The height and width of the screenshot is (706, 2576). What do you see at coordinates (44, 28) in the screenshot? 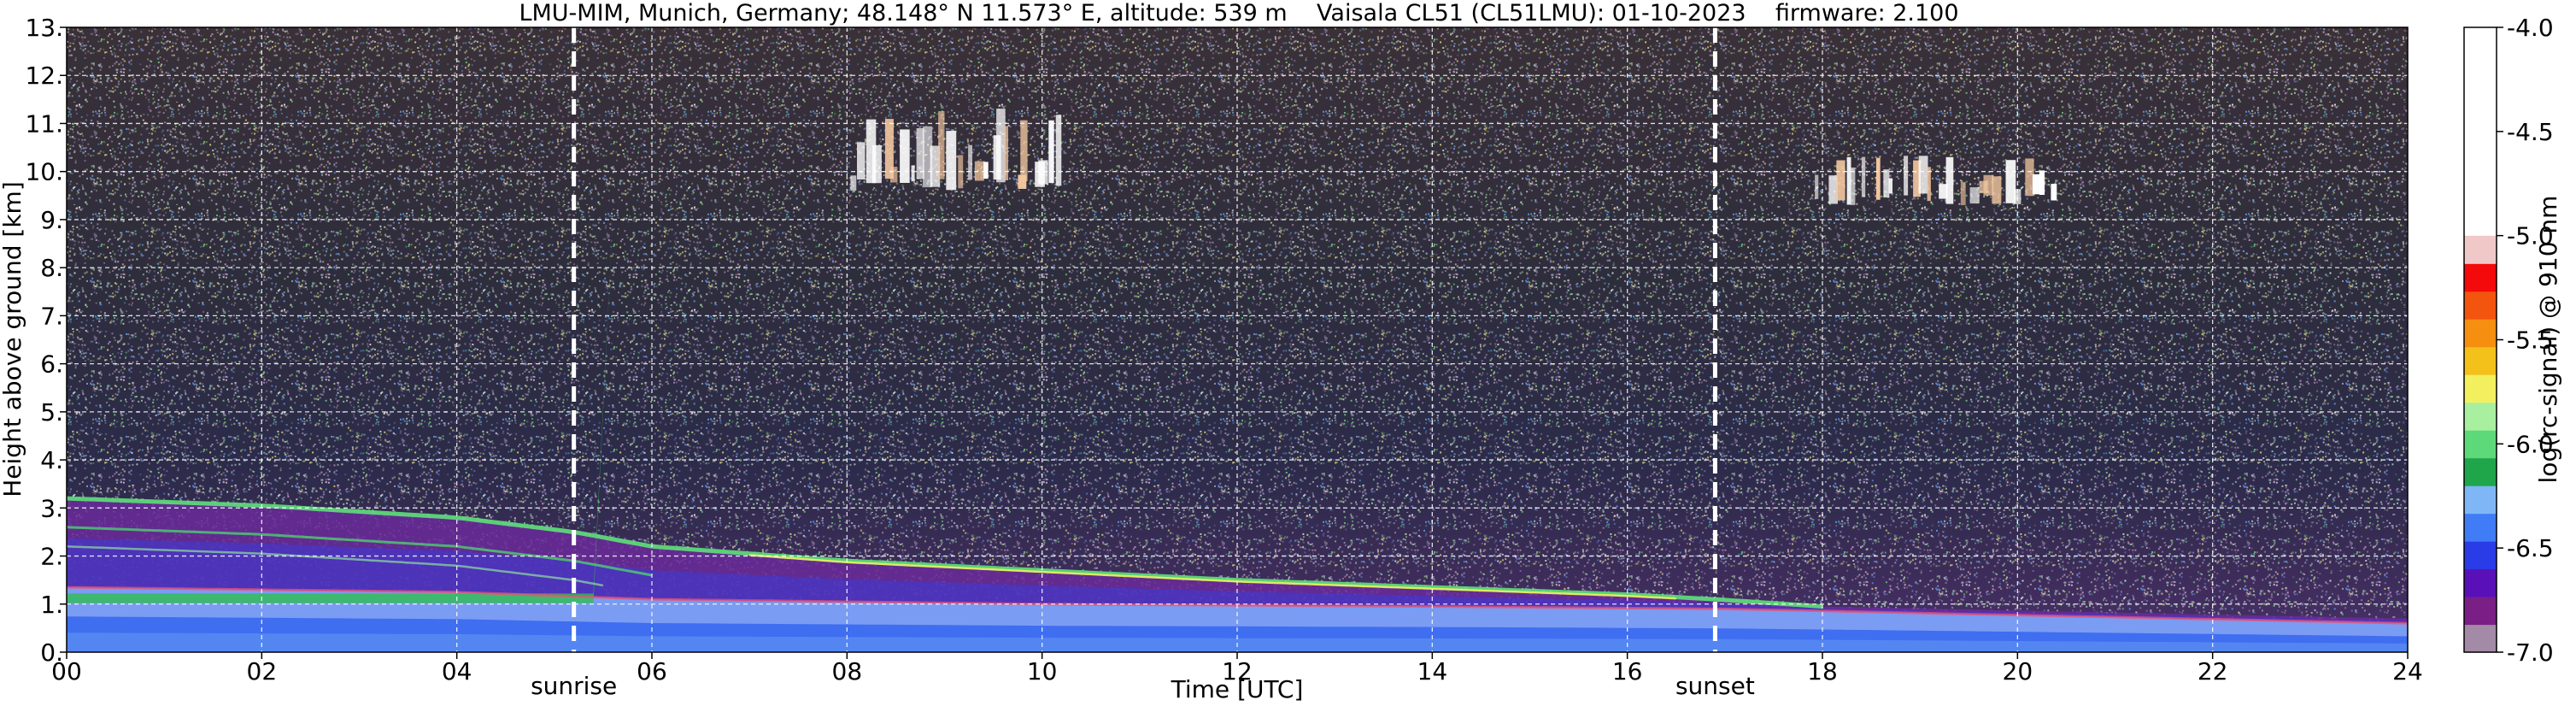
I see `y-tick-label: 13.` at bounding box center [44, 28].